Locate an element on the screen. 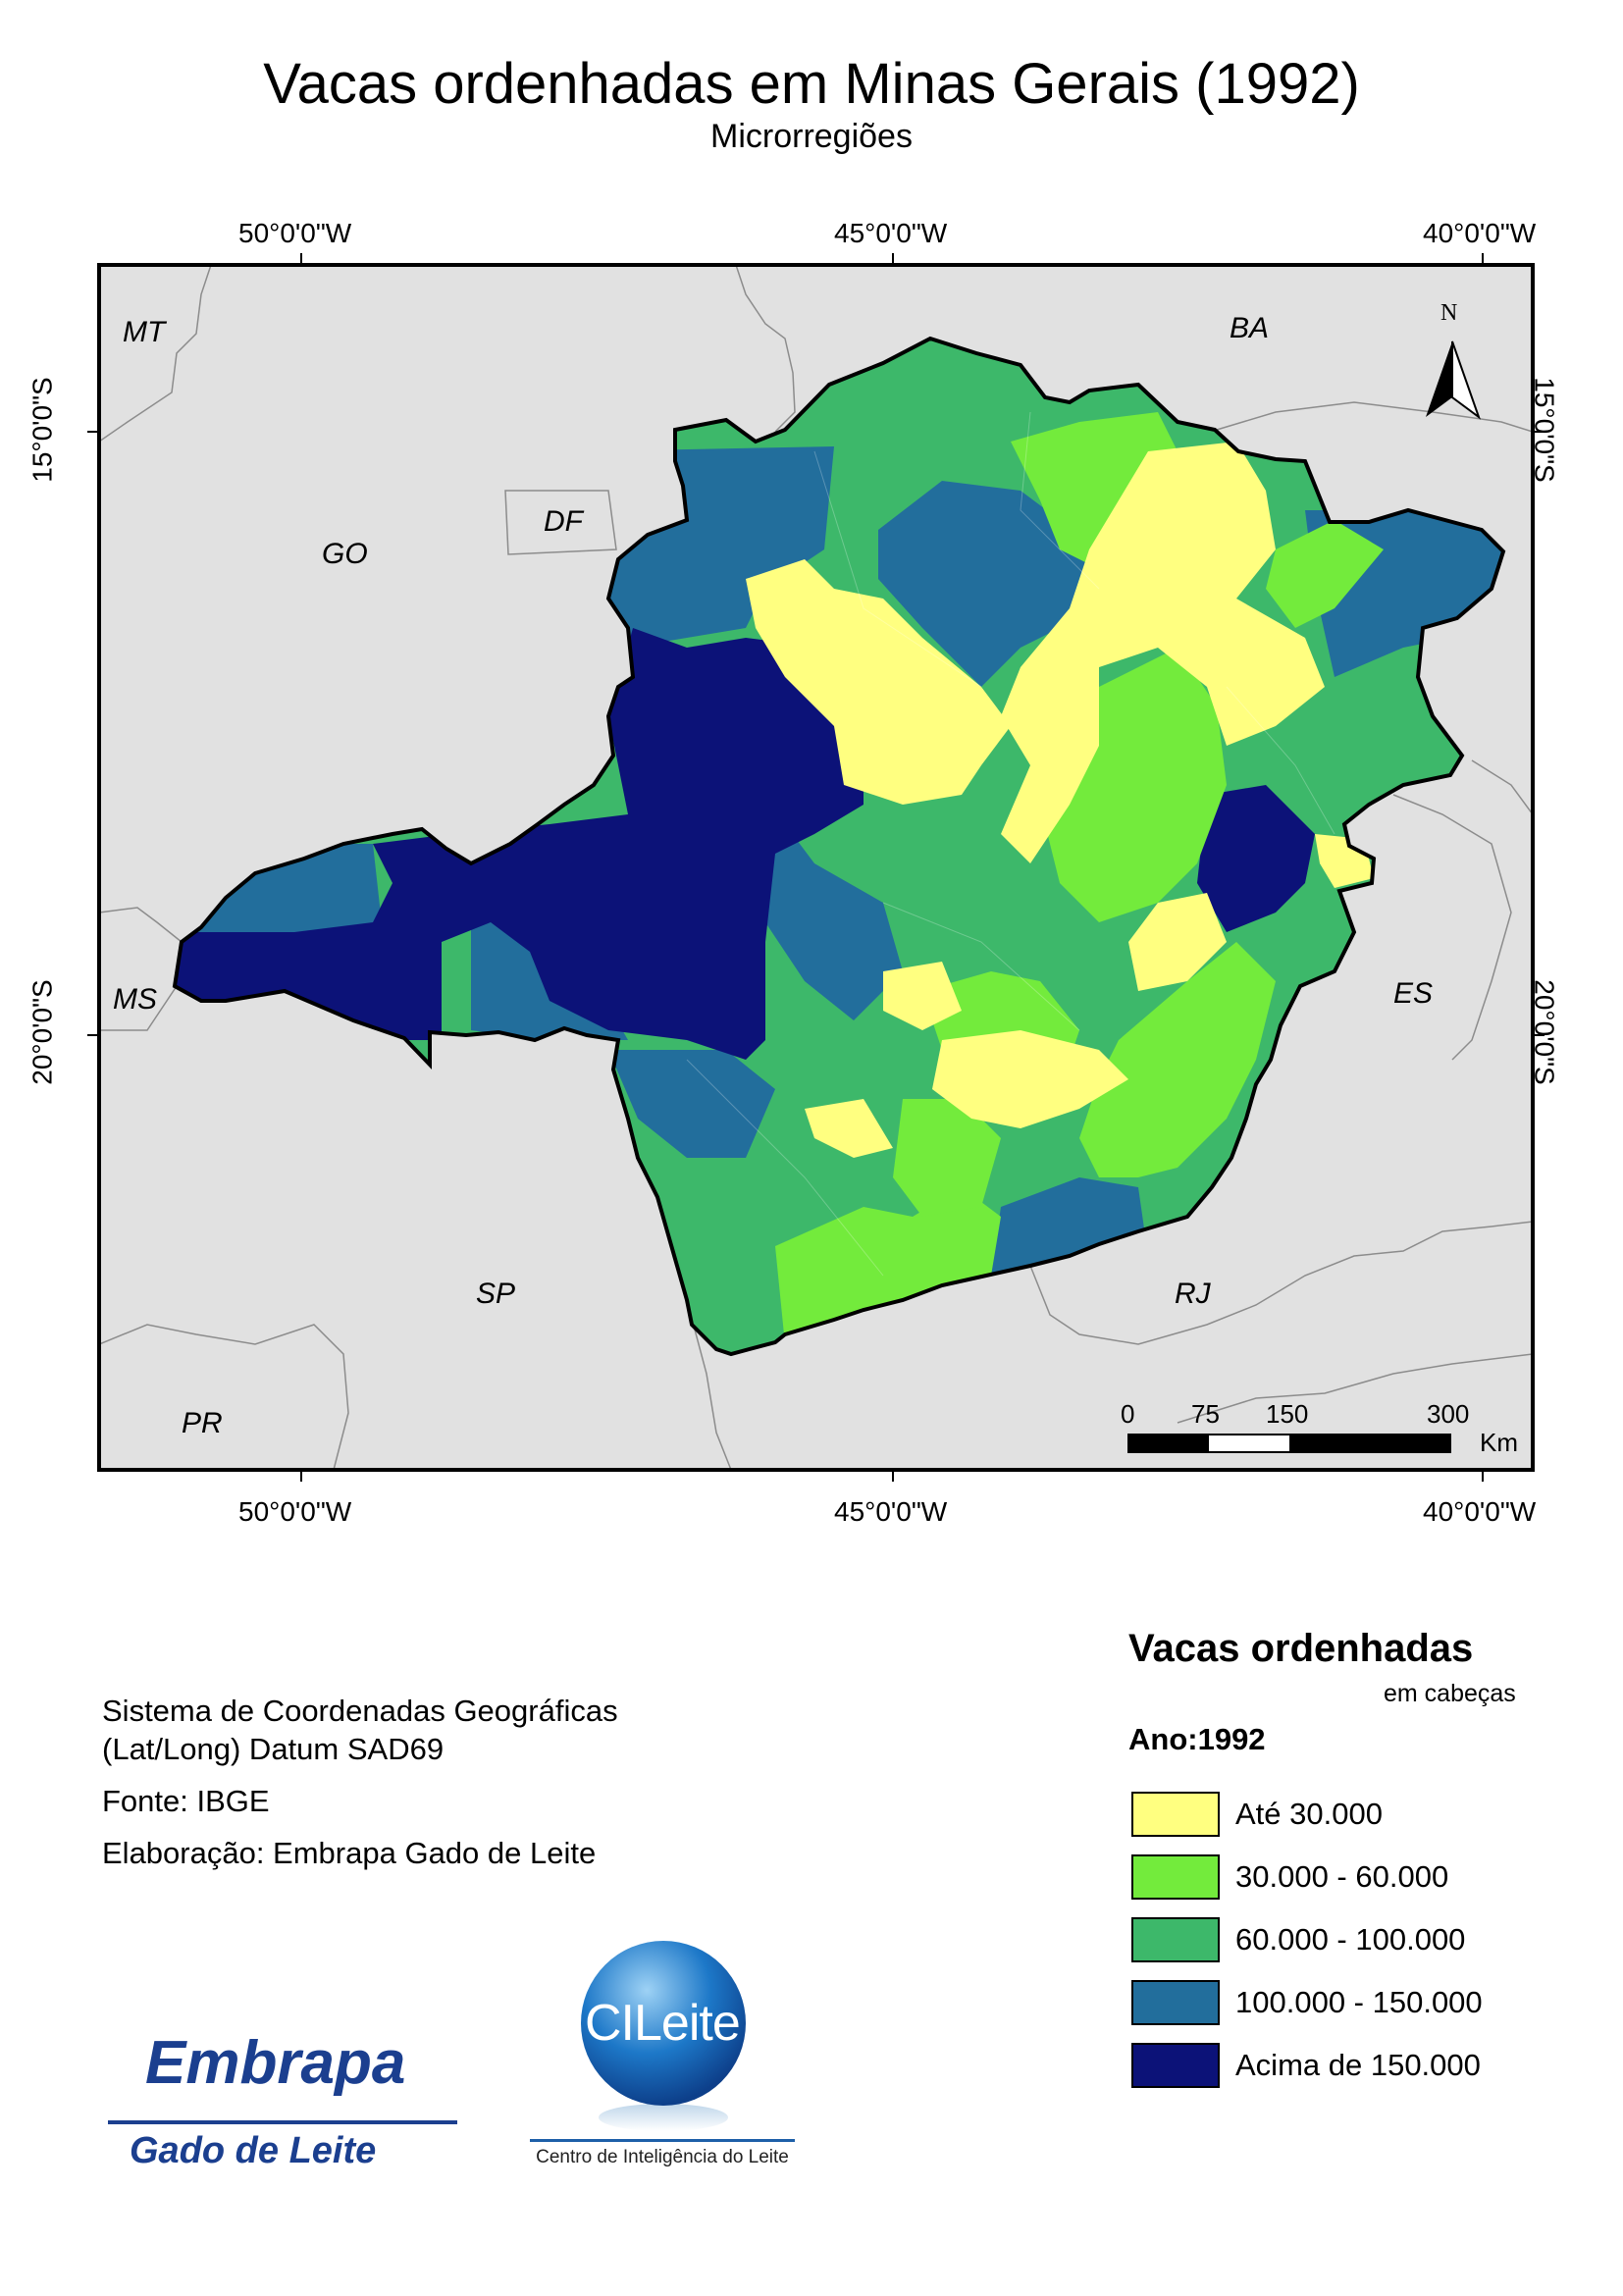 The width and height of the screenshot is (1623, 2296). cileite-globe-icon is located at coordinates (663, 2036).